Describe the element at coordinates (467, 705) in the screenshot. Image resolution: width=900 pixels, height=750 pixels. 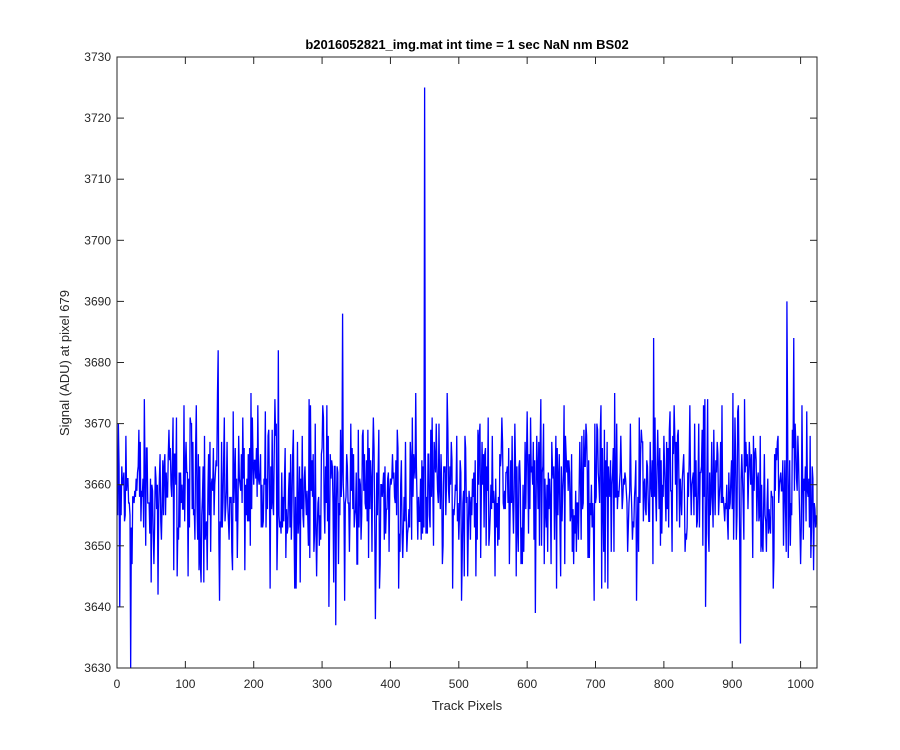
I see `x-axis-label: Track Pixels` at that location.